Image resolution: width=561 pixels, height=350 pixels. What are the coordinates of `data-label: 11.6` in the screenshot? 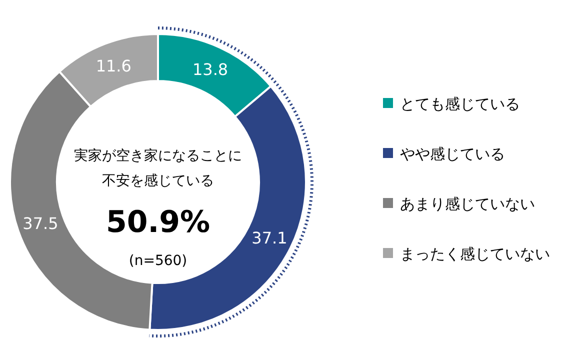 It's located at (114, 66).